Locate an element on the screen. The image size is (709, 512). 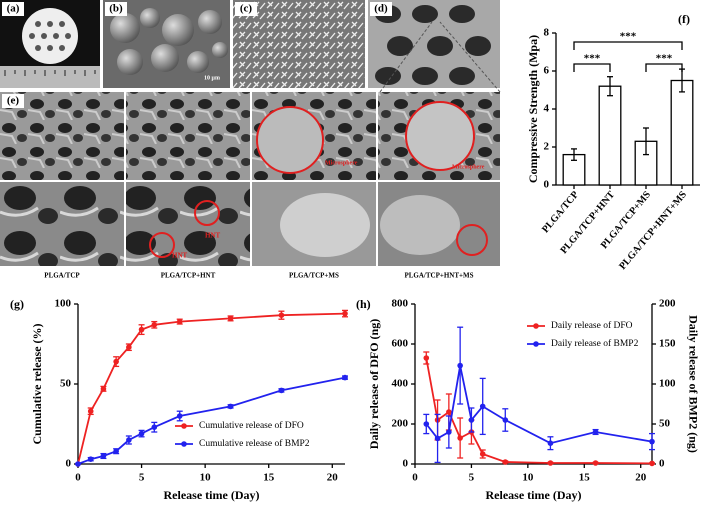
caption: PLGA/TCP+HNT+MS is located at coordinates (438, 276).